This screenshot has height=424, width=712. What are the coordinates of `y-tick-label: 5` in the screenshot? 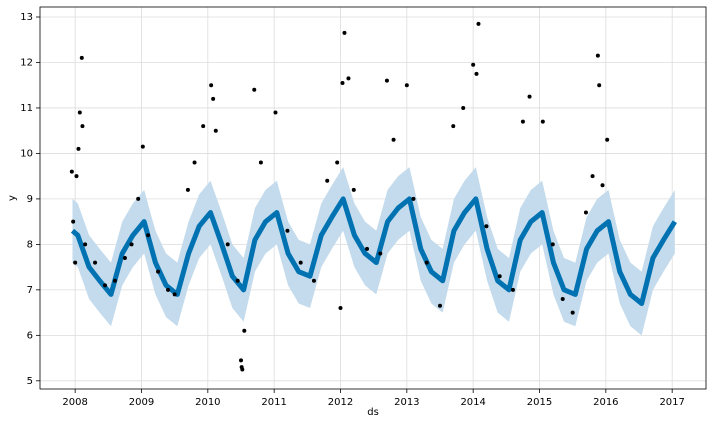 It's located at (30, 381).